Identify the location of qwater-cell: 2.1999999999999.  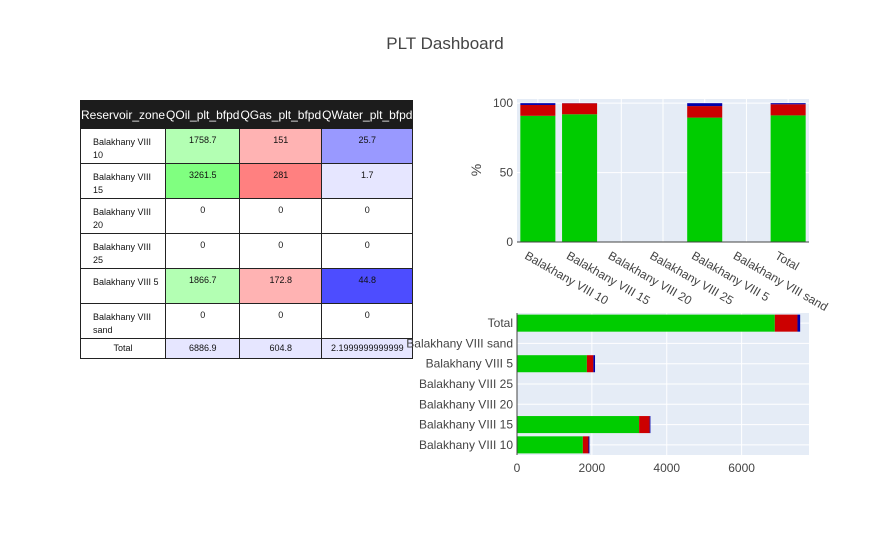
(367, 348).